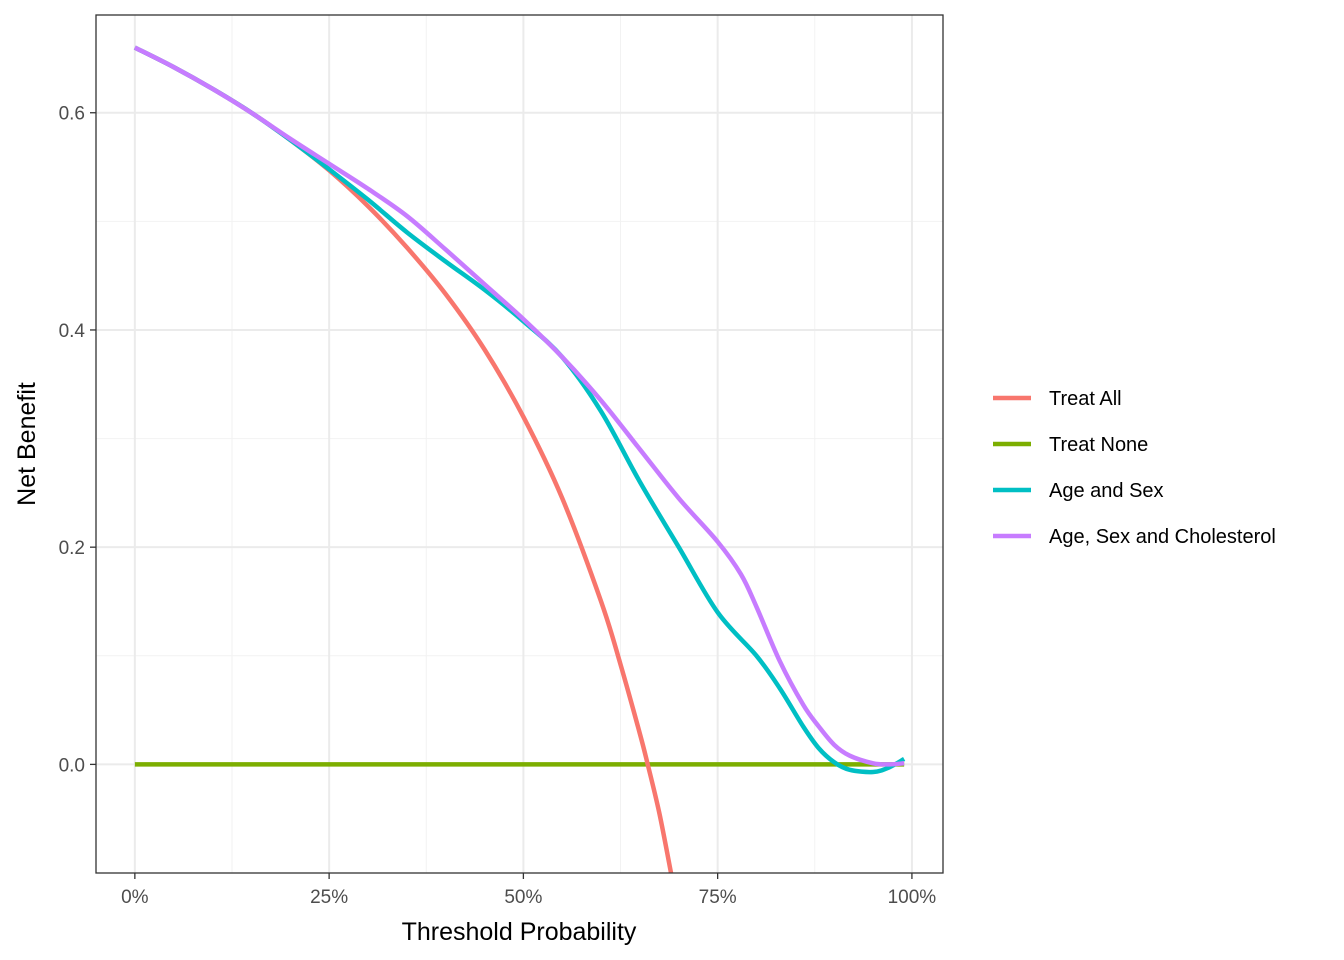 Image resolution: width=1344 pixels, height=960 pixels. What do you see at coordinates (27, 444) in the screenshot?
I see `y-axis-title: Net Benefit` at bounding box center [27, 444].